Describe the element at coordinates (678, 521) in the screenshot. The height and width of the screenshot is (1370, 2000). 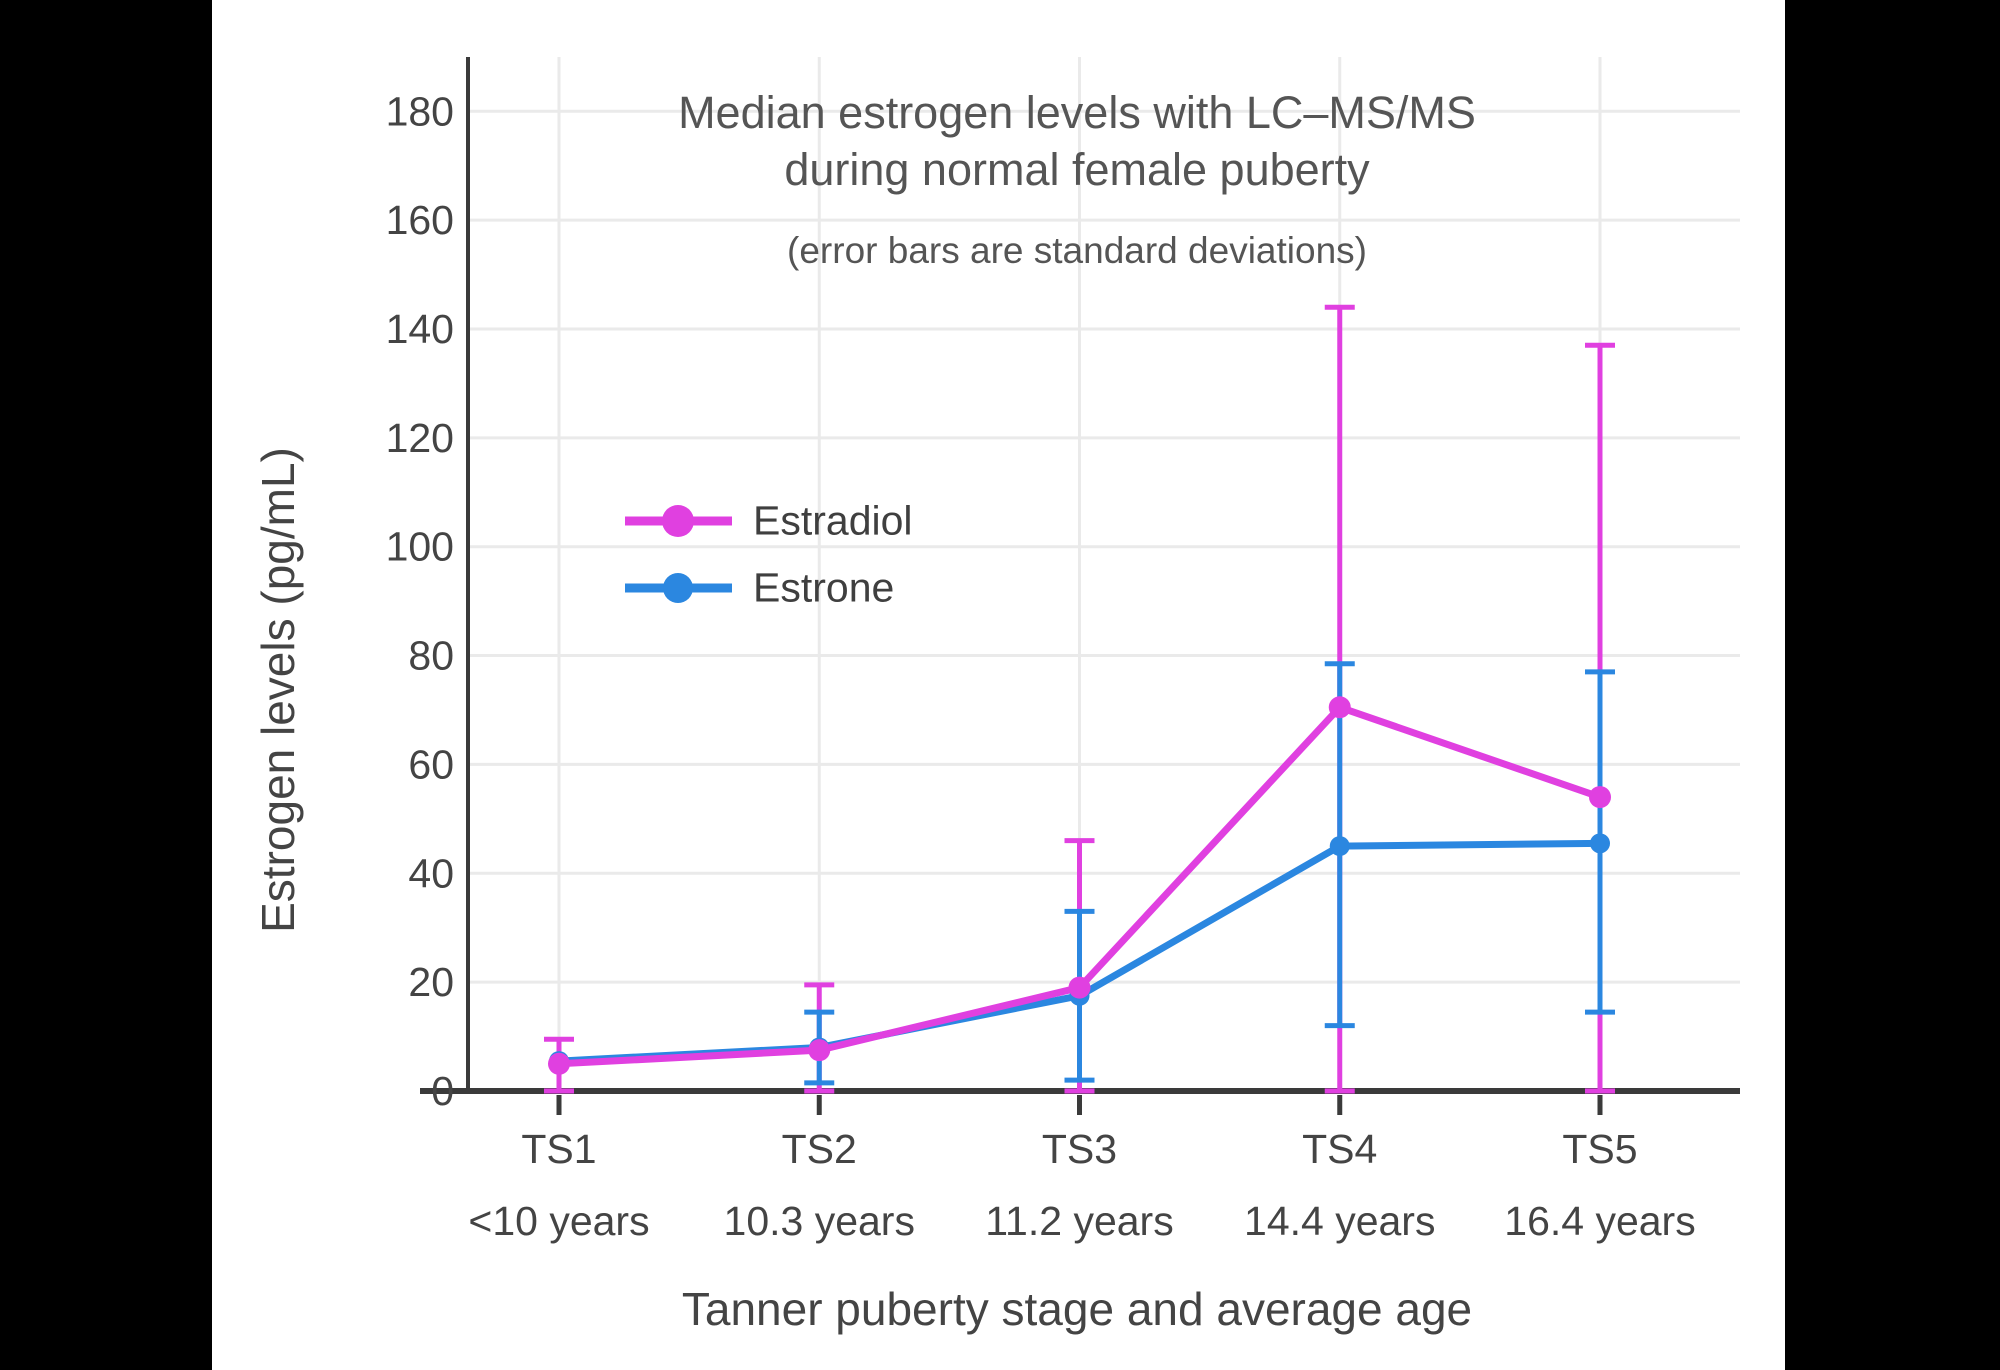
I see `legend-marker-estradiol` at that location.